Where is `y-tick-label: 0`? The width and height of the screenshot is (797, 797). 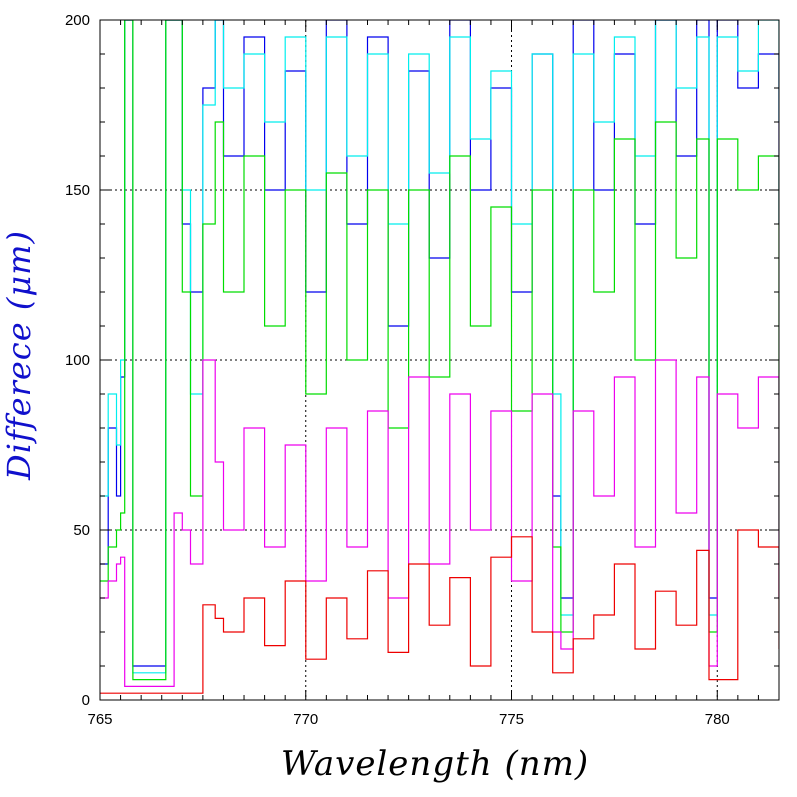 y-tick-label: 0 is located at coordinates (86, 700).